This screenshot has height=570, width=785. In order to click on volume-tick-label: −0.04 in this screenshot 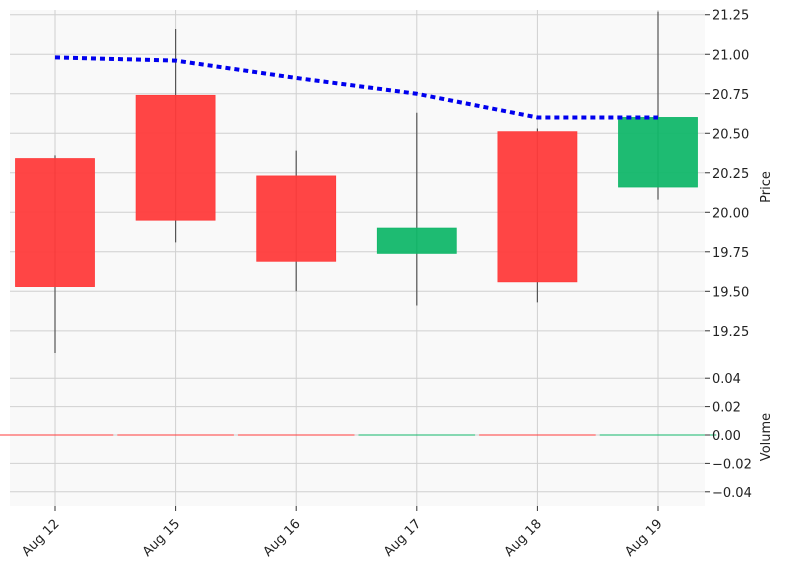, I will do `click(732, 493)`.